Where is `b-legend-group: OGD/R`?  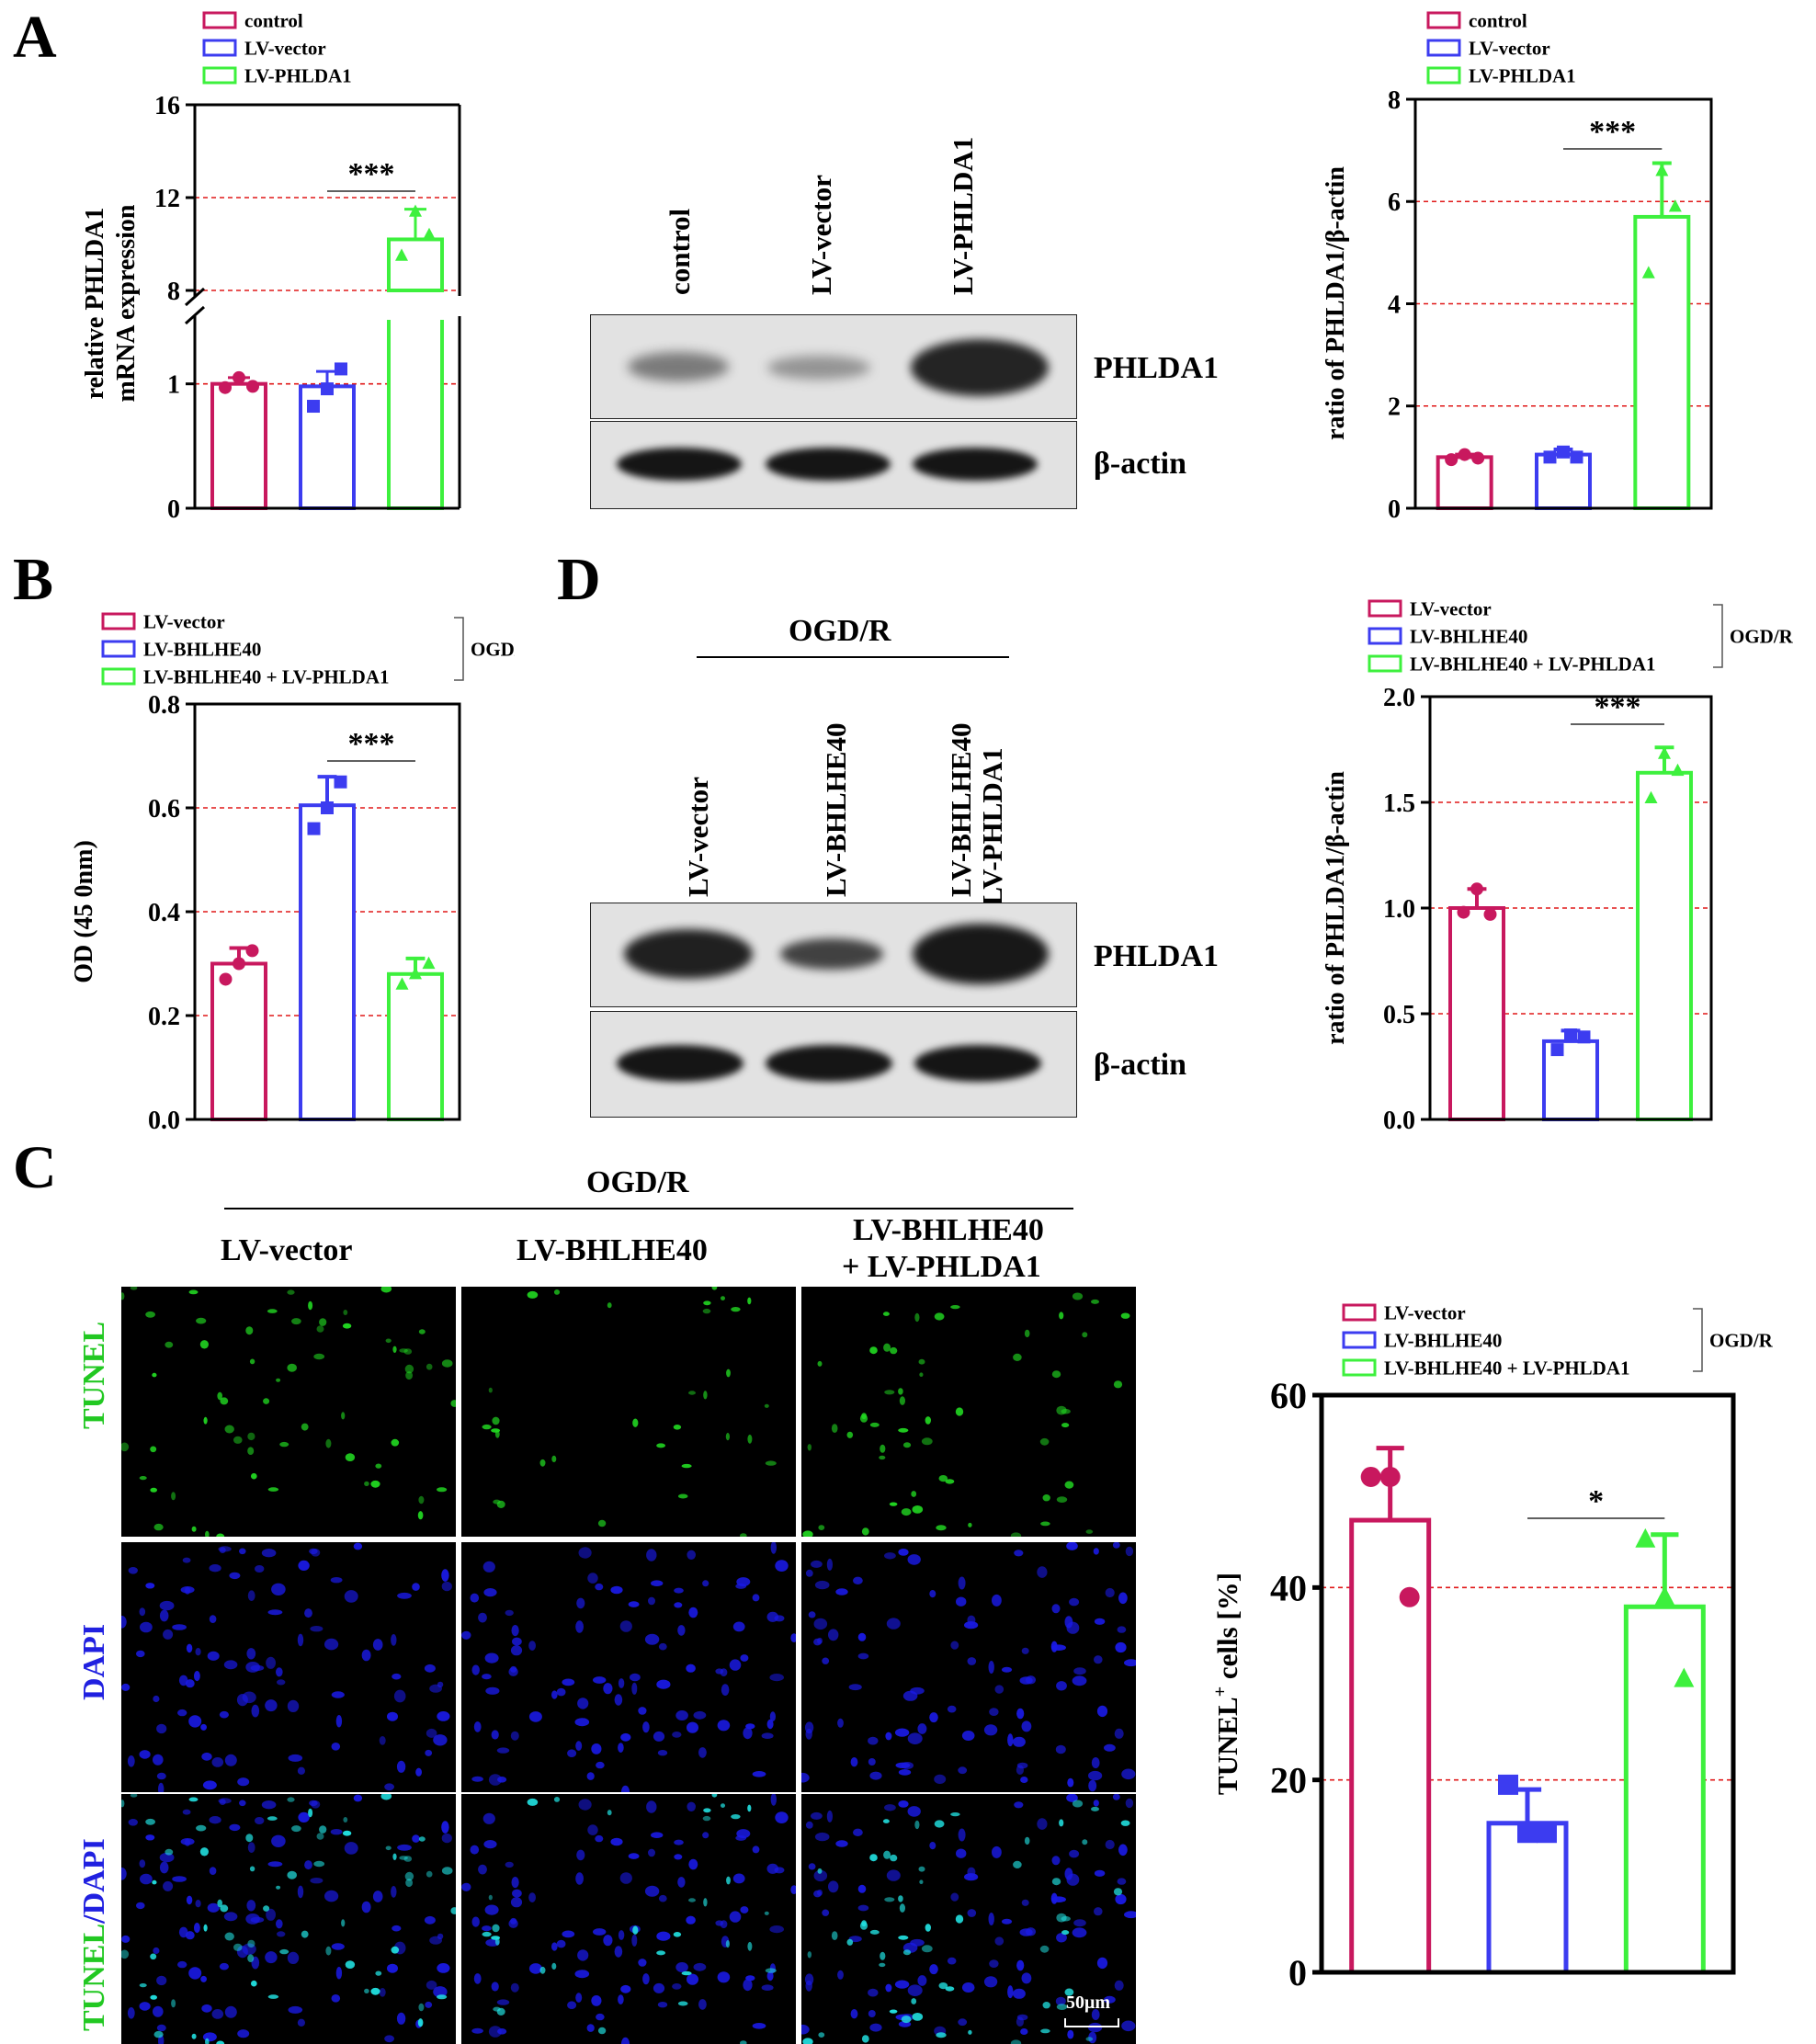
b-legend-group: OGD/R is located at coordinates (493, 649).